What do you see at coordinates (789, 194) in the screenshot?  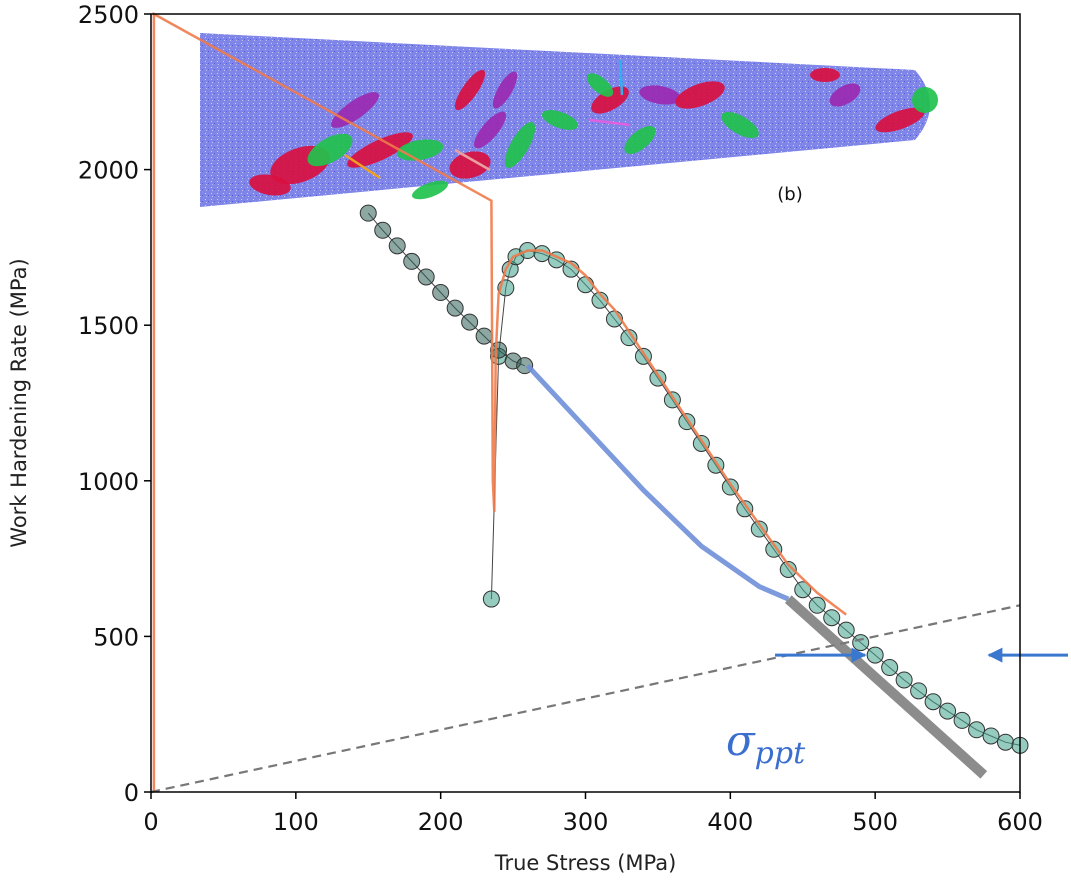 I see `inset-label: (b)` at bounding box center [789, 194].